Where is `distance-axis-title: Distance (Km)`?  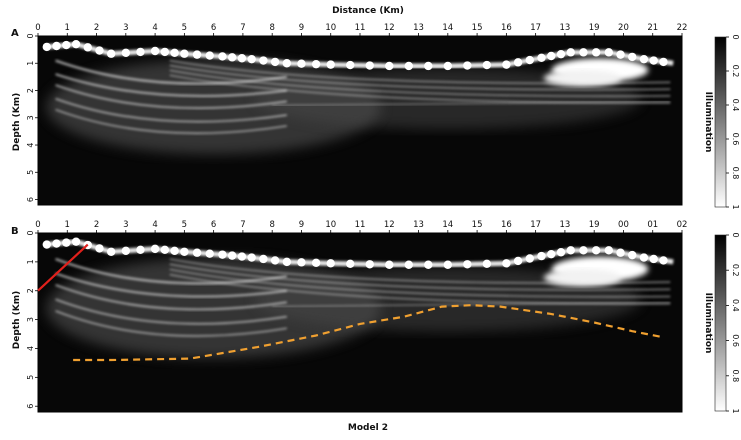 distance-axis-title: Distance (Km) is located at coordinates (368, 11).